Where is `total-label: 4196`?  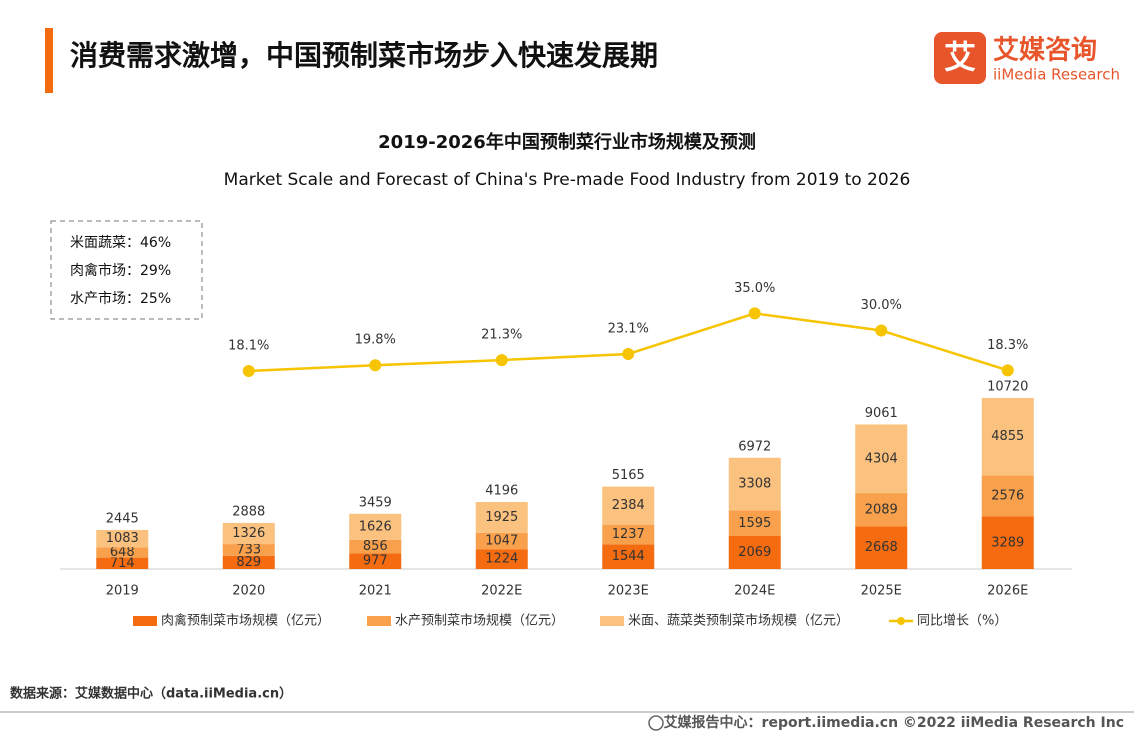 total-label: 4196 is located at coordinates (501, 491).